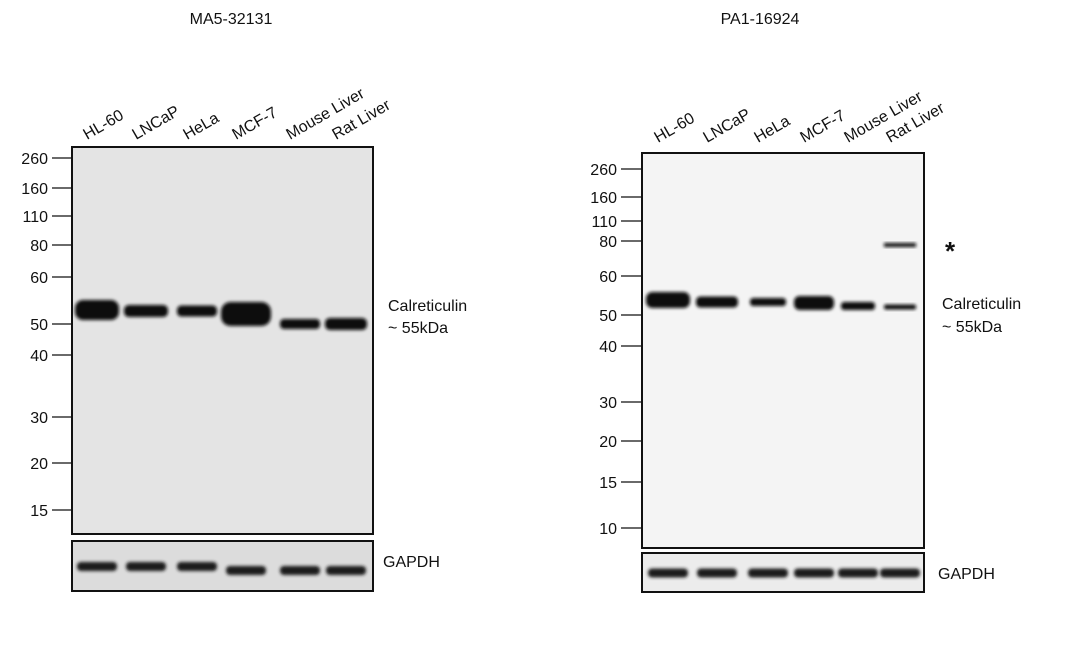 This screenshot has width=1084, height=672. I want to click on panel-title: MA5-32131, so click(231, 19).